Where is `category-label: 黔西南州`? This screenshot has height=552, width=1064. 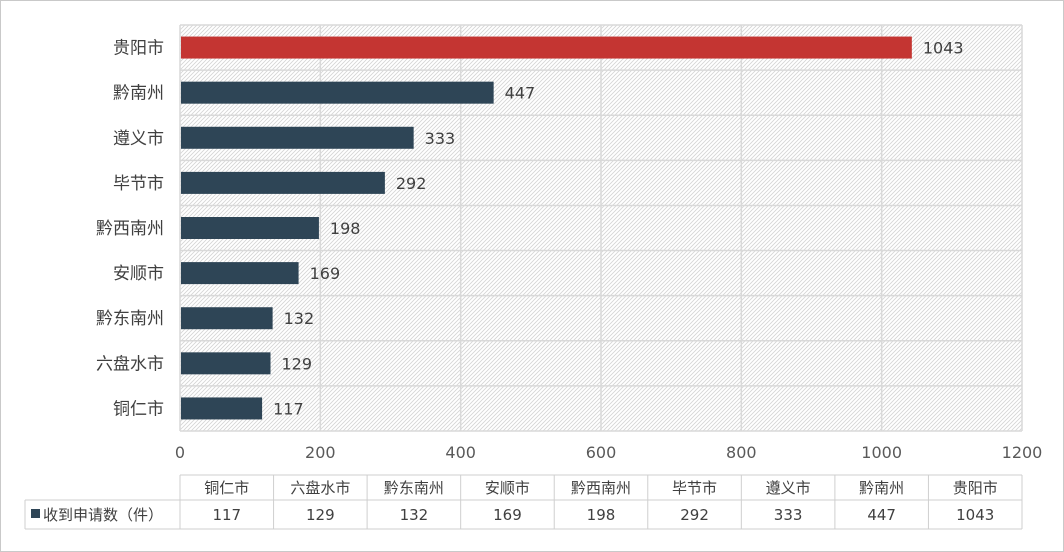 category-label: 黔西南州 is located at coordinates (130, 229).